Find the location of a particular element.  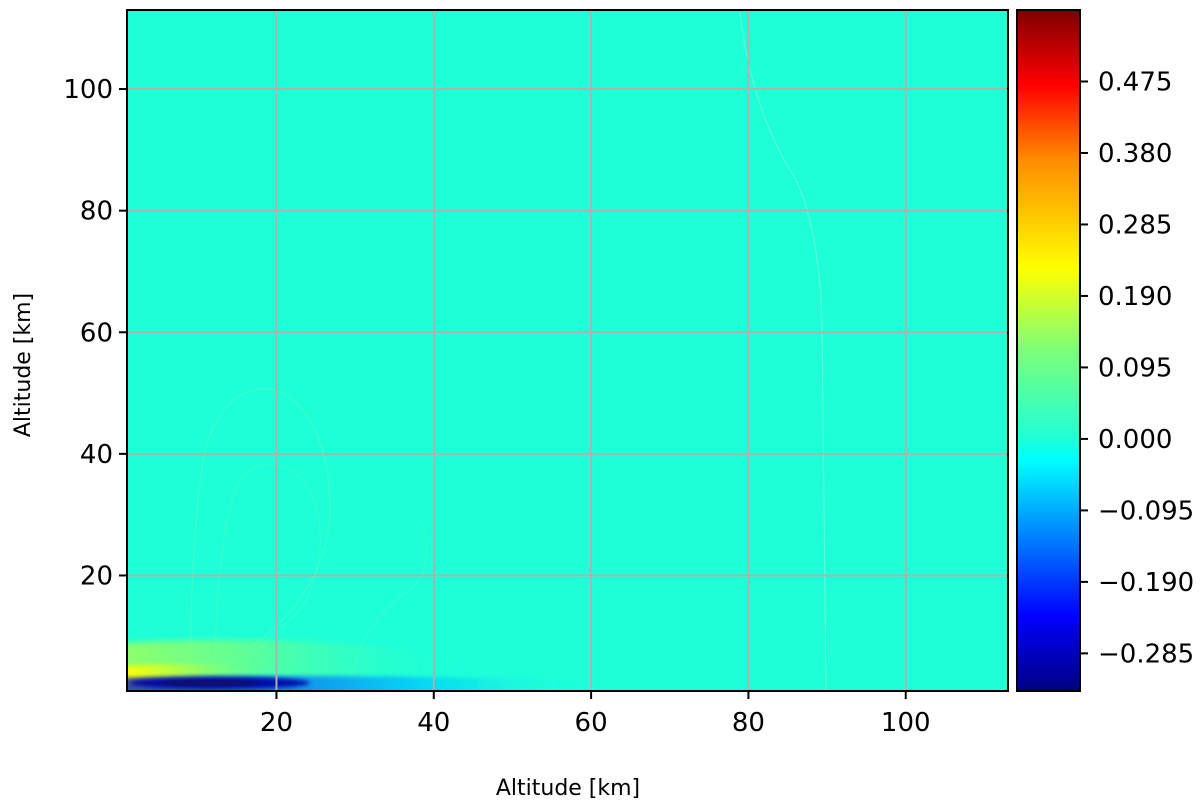

colorbar-tick-label: 0.285 is located at coordinates (1135, 225).